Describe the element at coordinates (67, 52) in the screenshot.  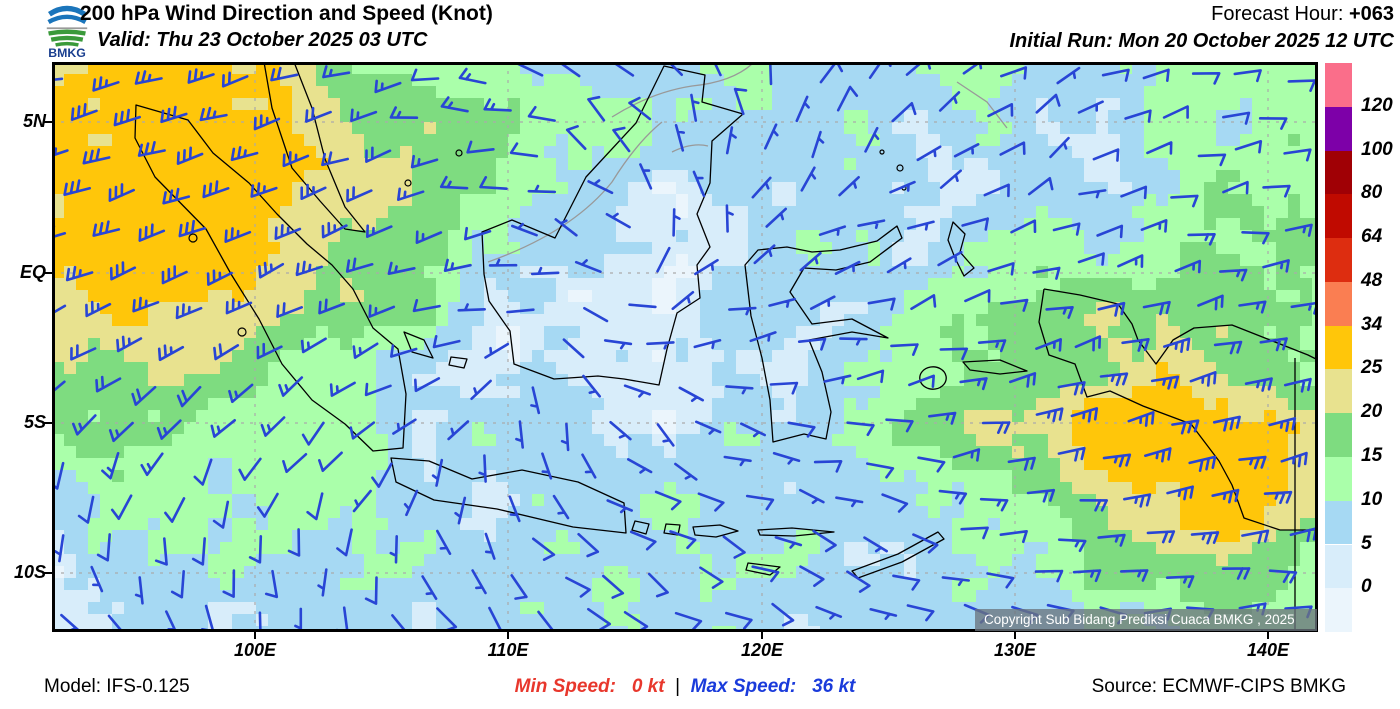
I see `logo-text: BMKG` at that location.